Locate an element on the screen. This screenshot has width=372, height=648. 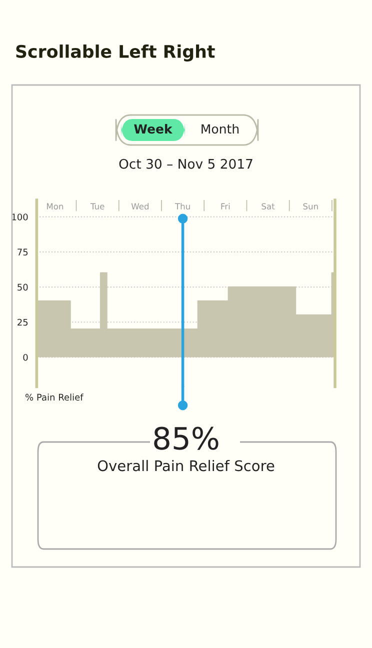
text: 85% is located at coordinates (186, 438).